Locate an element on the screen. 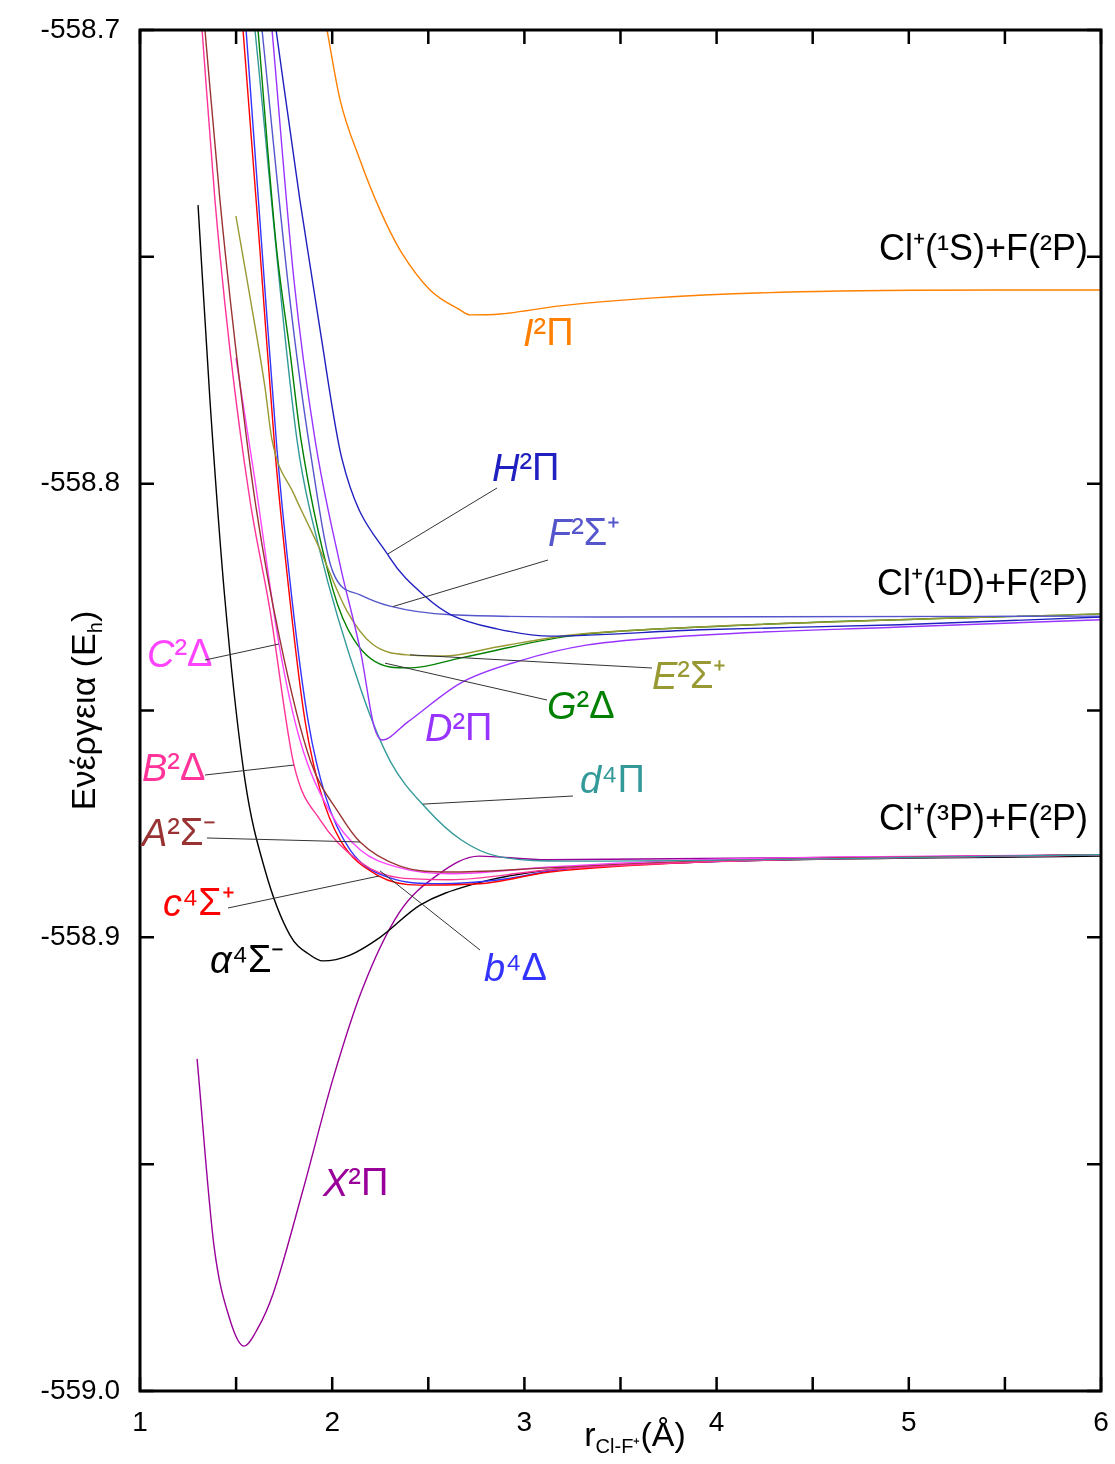 This screenshot has height=1464, width=1115. text: A²Σ⁻ is located at coordinates (178, 832).